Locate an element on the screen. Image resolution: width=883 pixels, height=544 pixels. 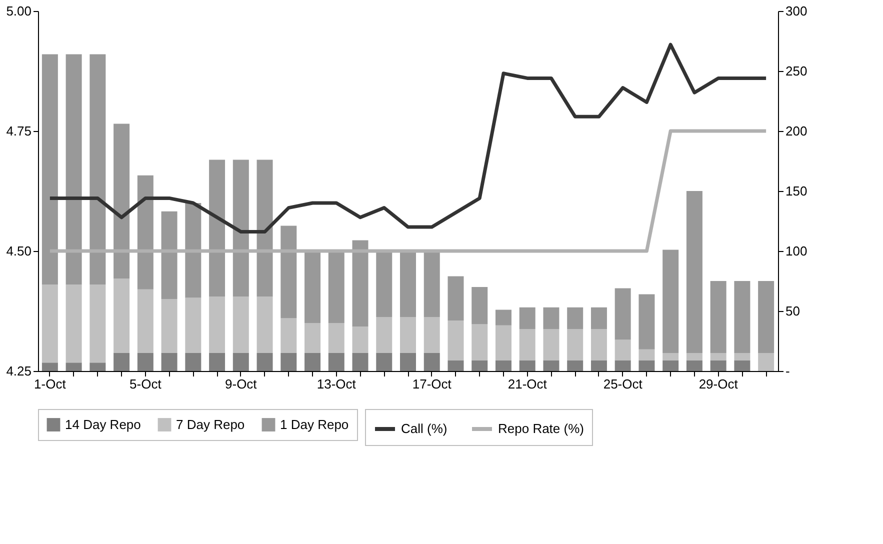
y-tick-label: 4.50 is located at coordinates (19, 251).